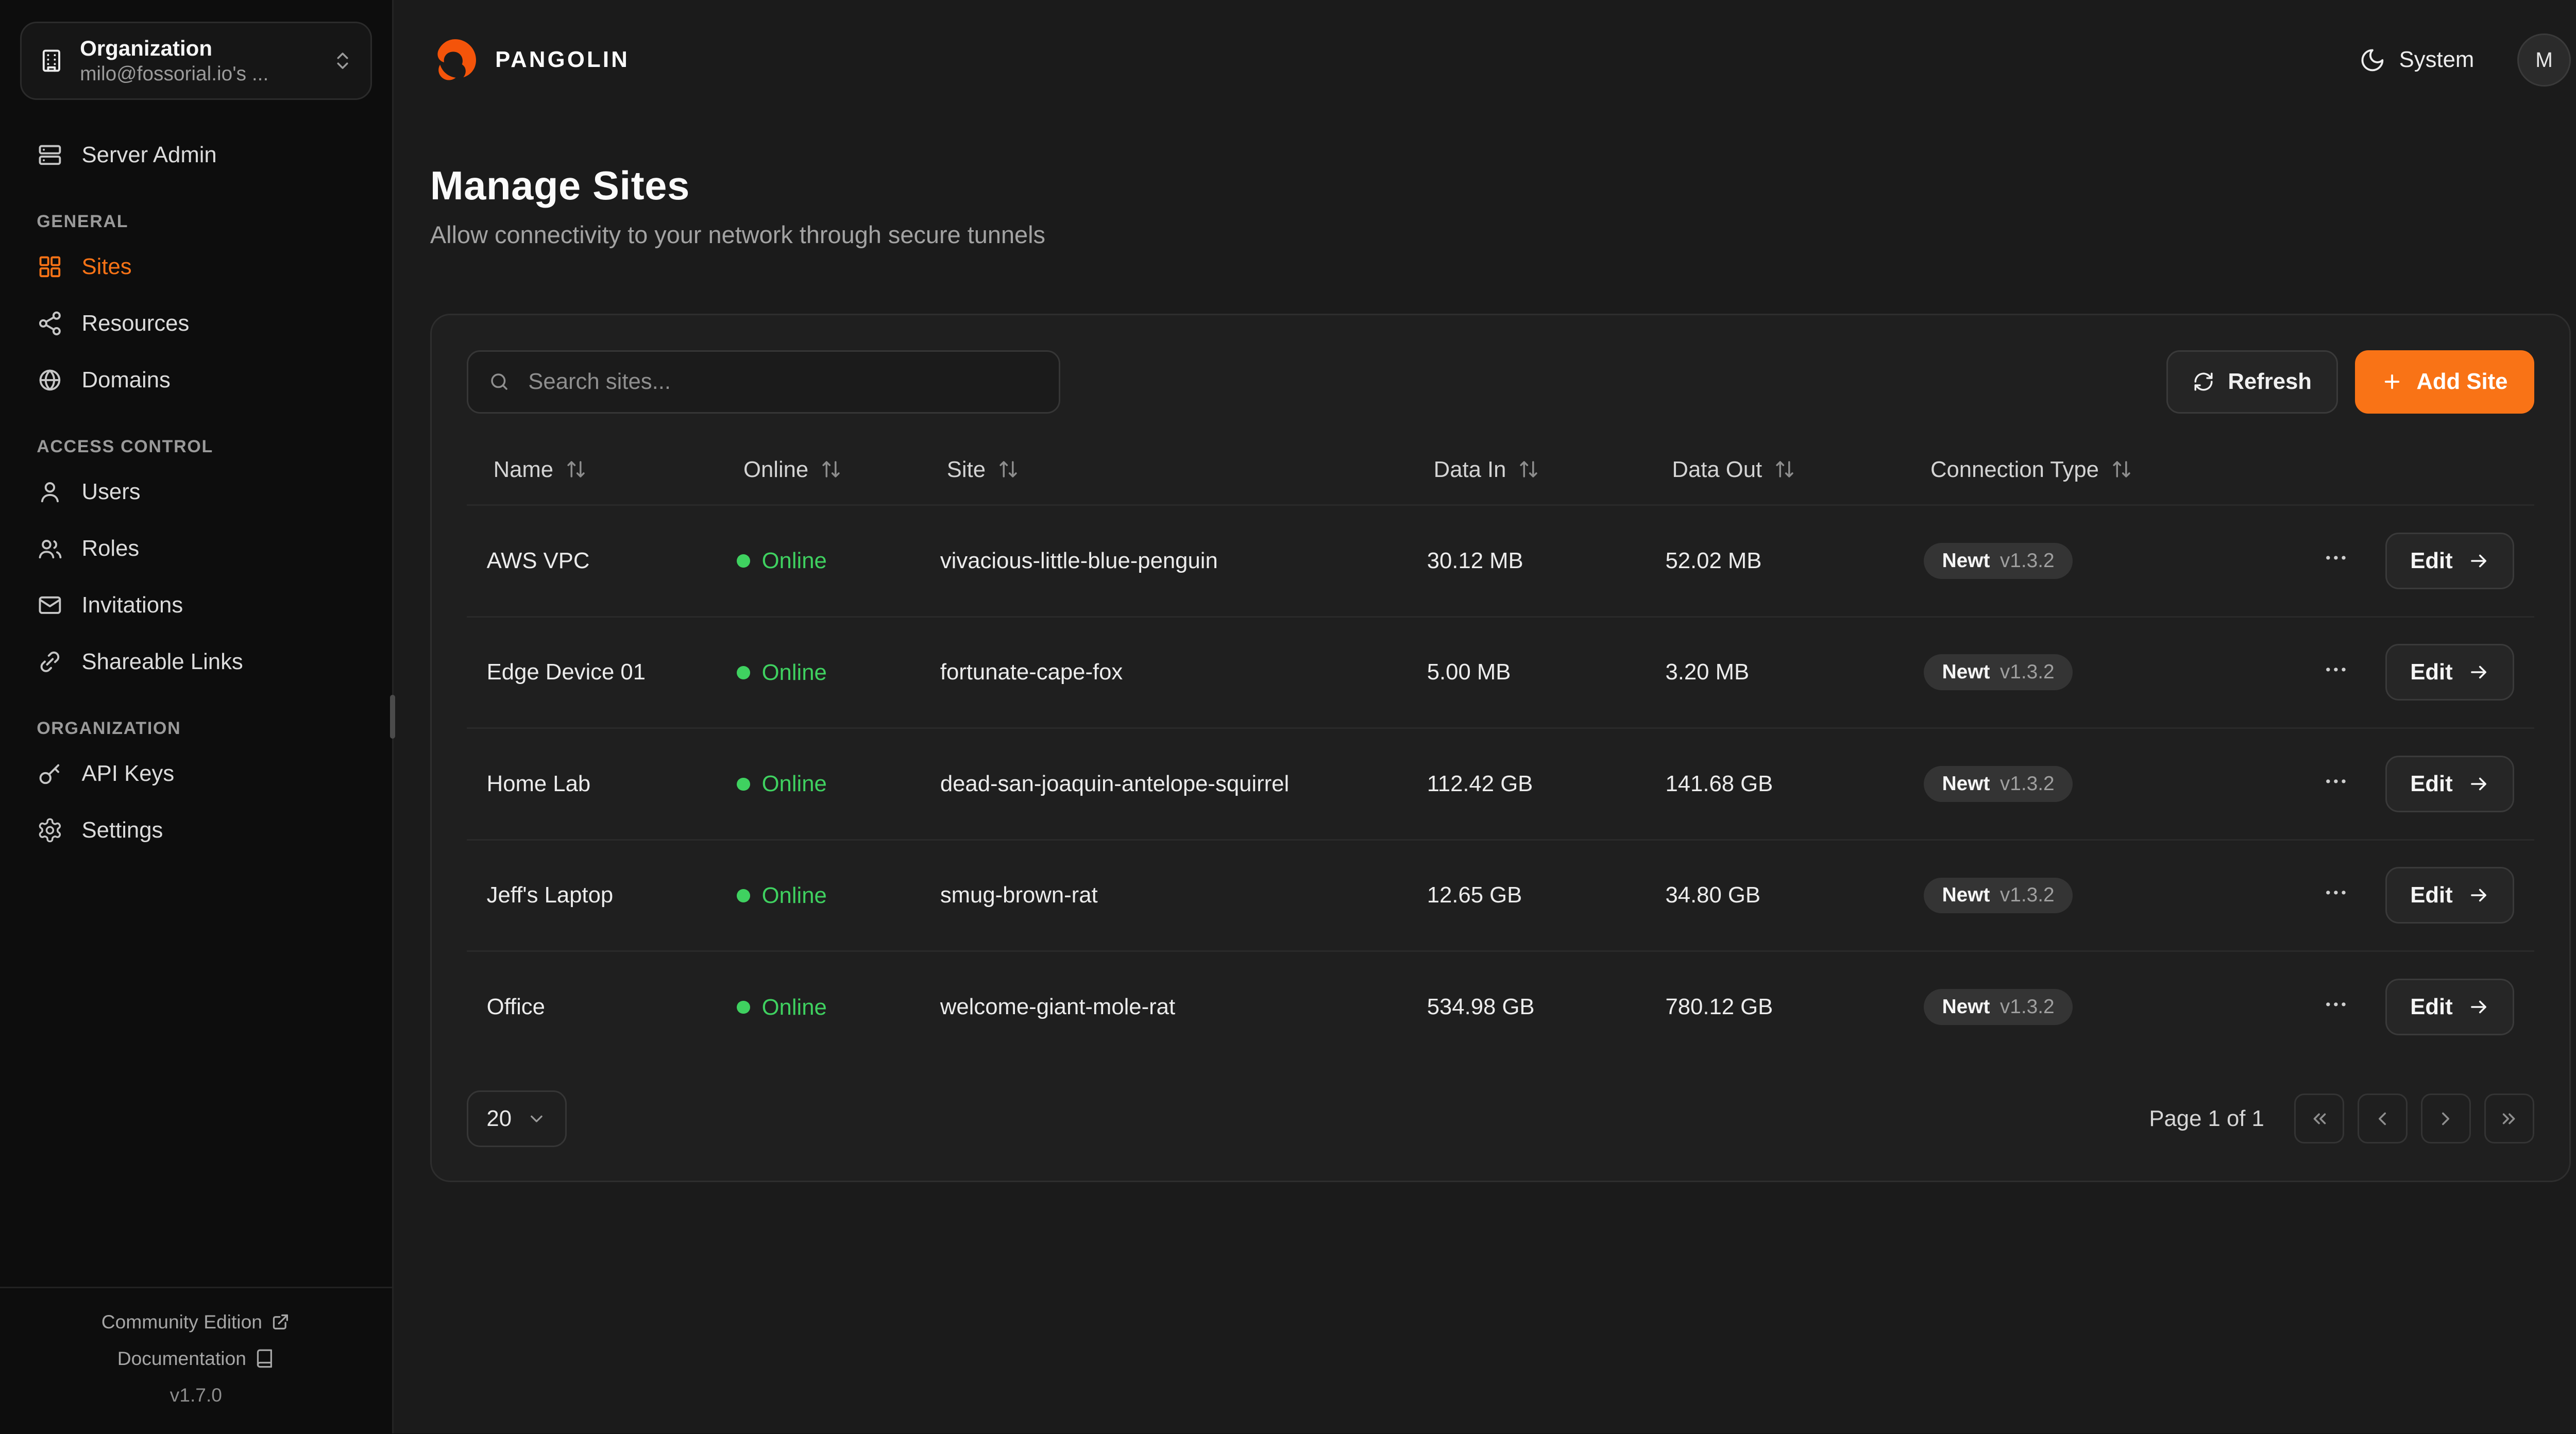  What do you see at coordinates (2382, 1119) in the screenshot?
I see `previous-page-button` at bounding box center [2382, 1119].